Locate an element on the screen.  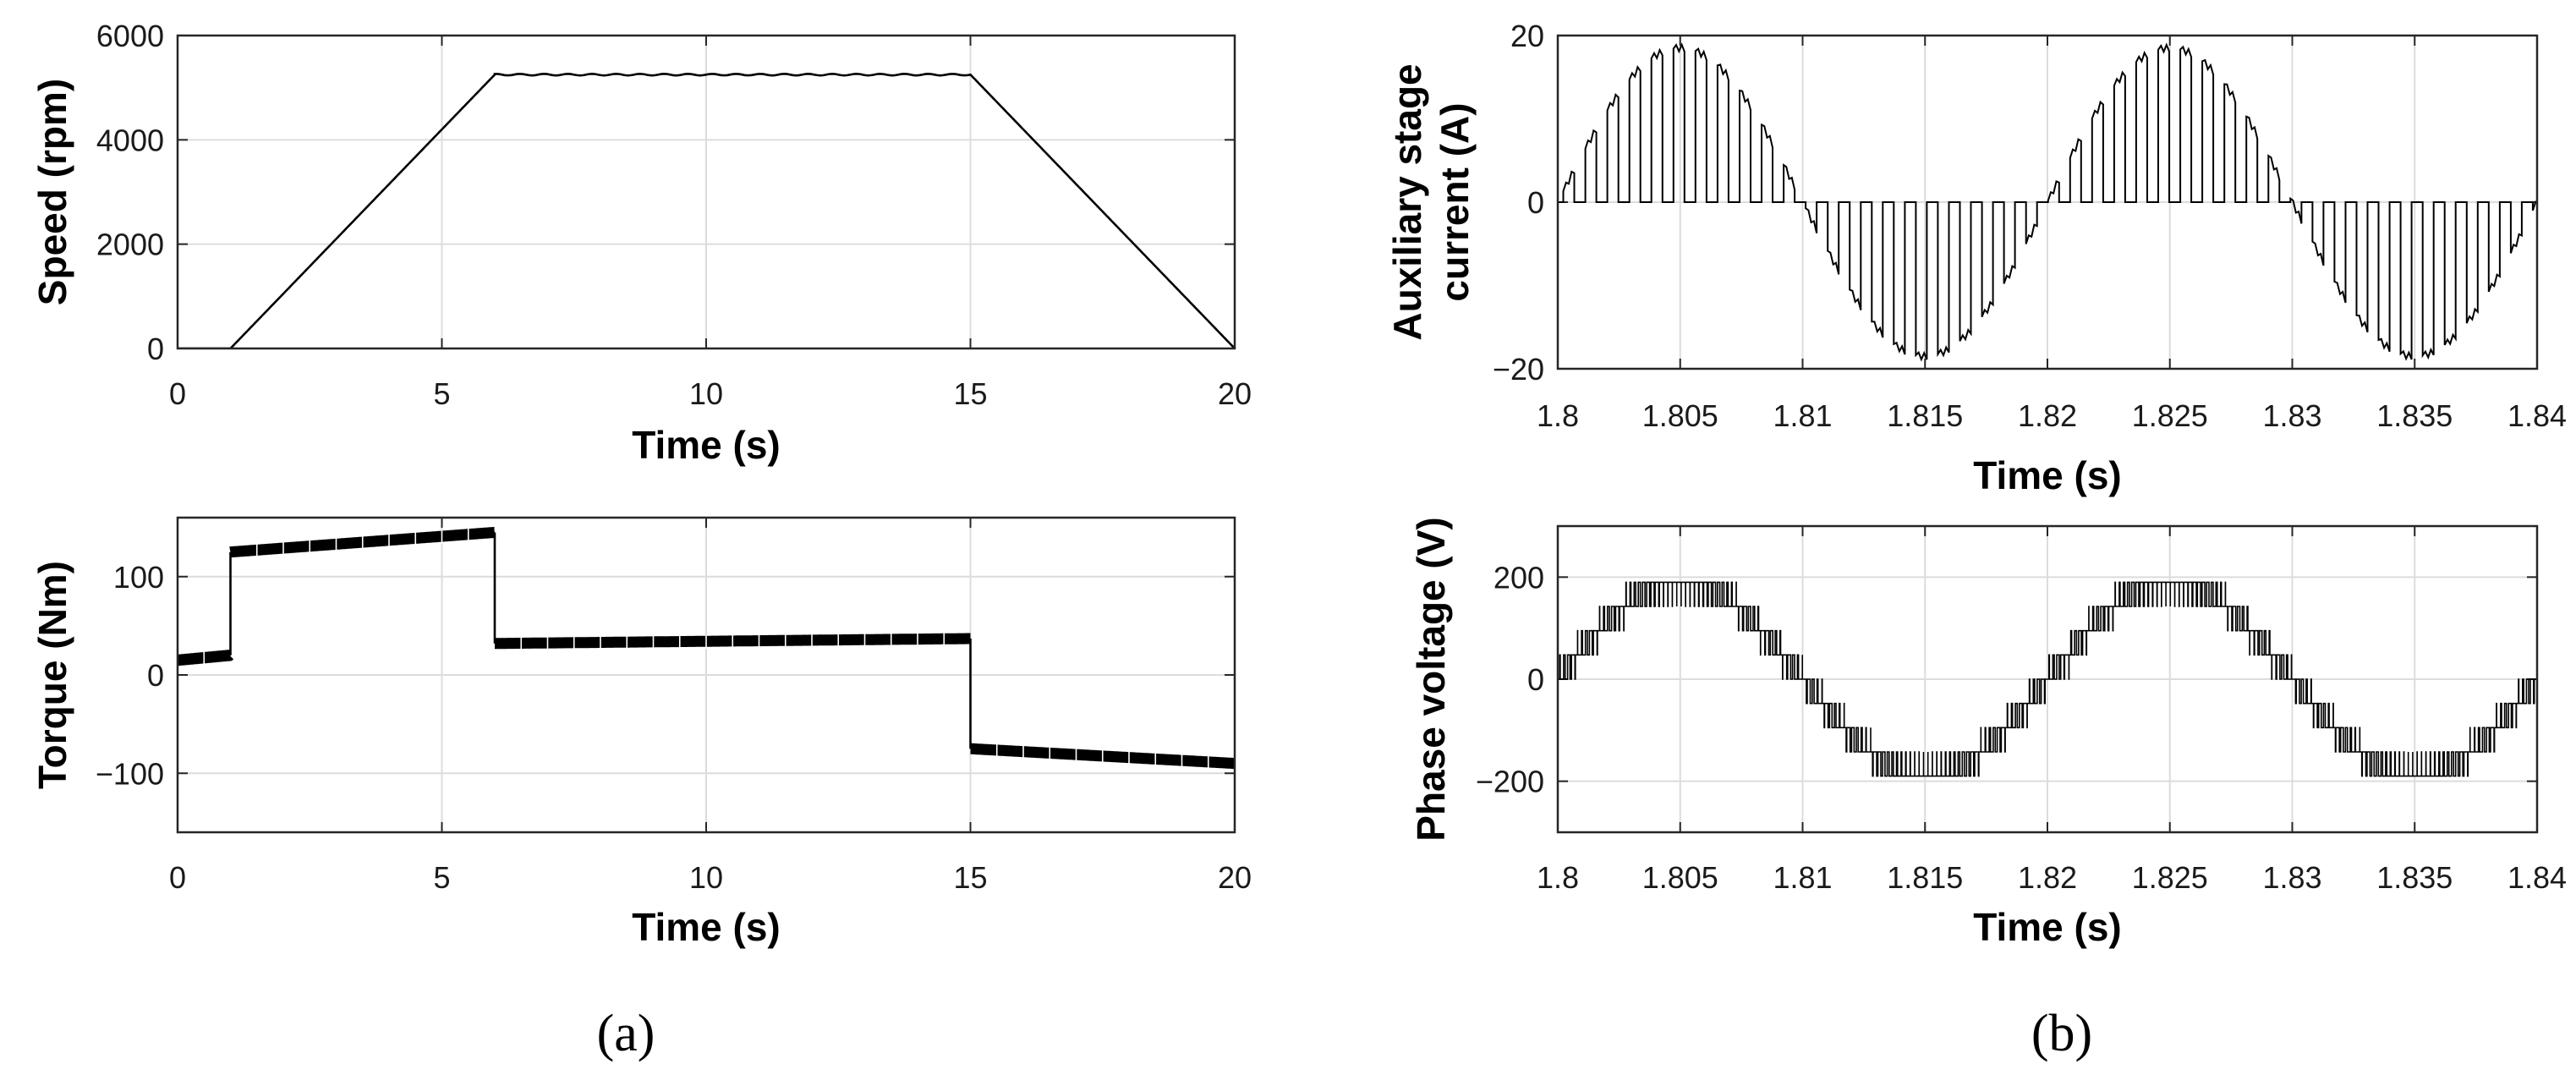
y-axis-label: Speed (rpm) is located at coordinates (52, 192).